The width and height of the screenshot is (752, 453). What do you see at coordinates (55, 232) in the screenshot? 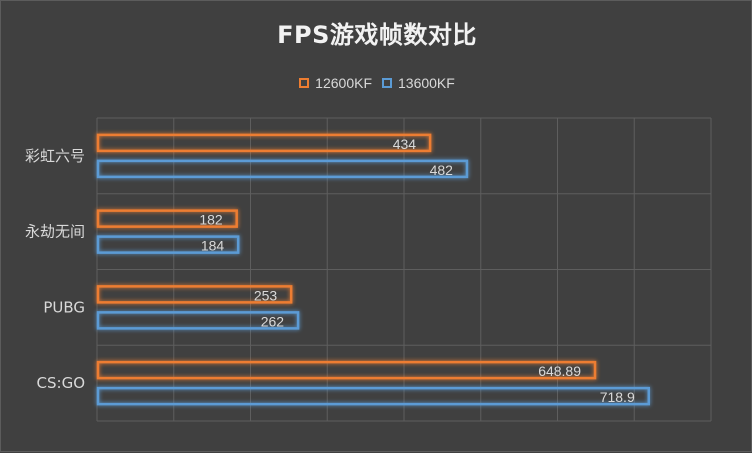
I see `category-label: 永劫无间` at bounding box center [55, 232].